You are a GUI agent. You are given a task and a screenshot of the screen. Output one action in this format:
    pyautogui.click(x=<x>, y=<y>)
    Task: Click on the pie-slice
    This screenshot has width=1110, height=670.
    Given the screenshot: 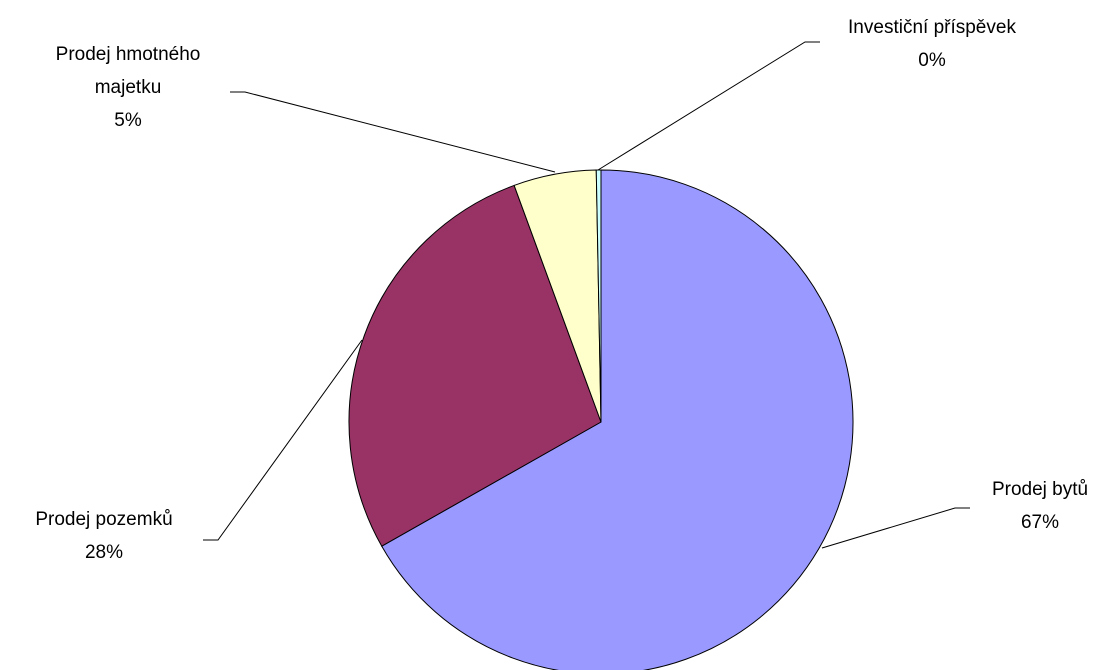 What is the action you would take?
    pyautogui.click(x=475, y=365)
    